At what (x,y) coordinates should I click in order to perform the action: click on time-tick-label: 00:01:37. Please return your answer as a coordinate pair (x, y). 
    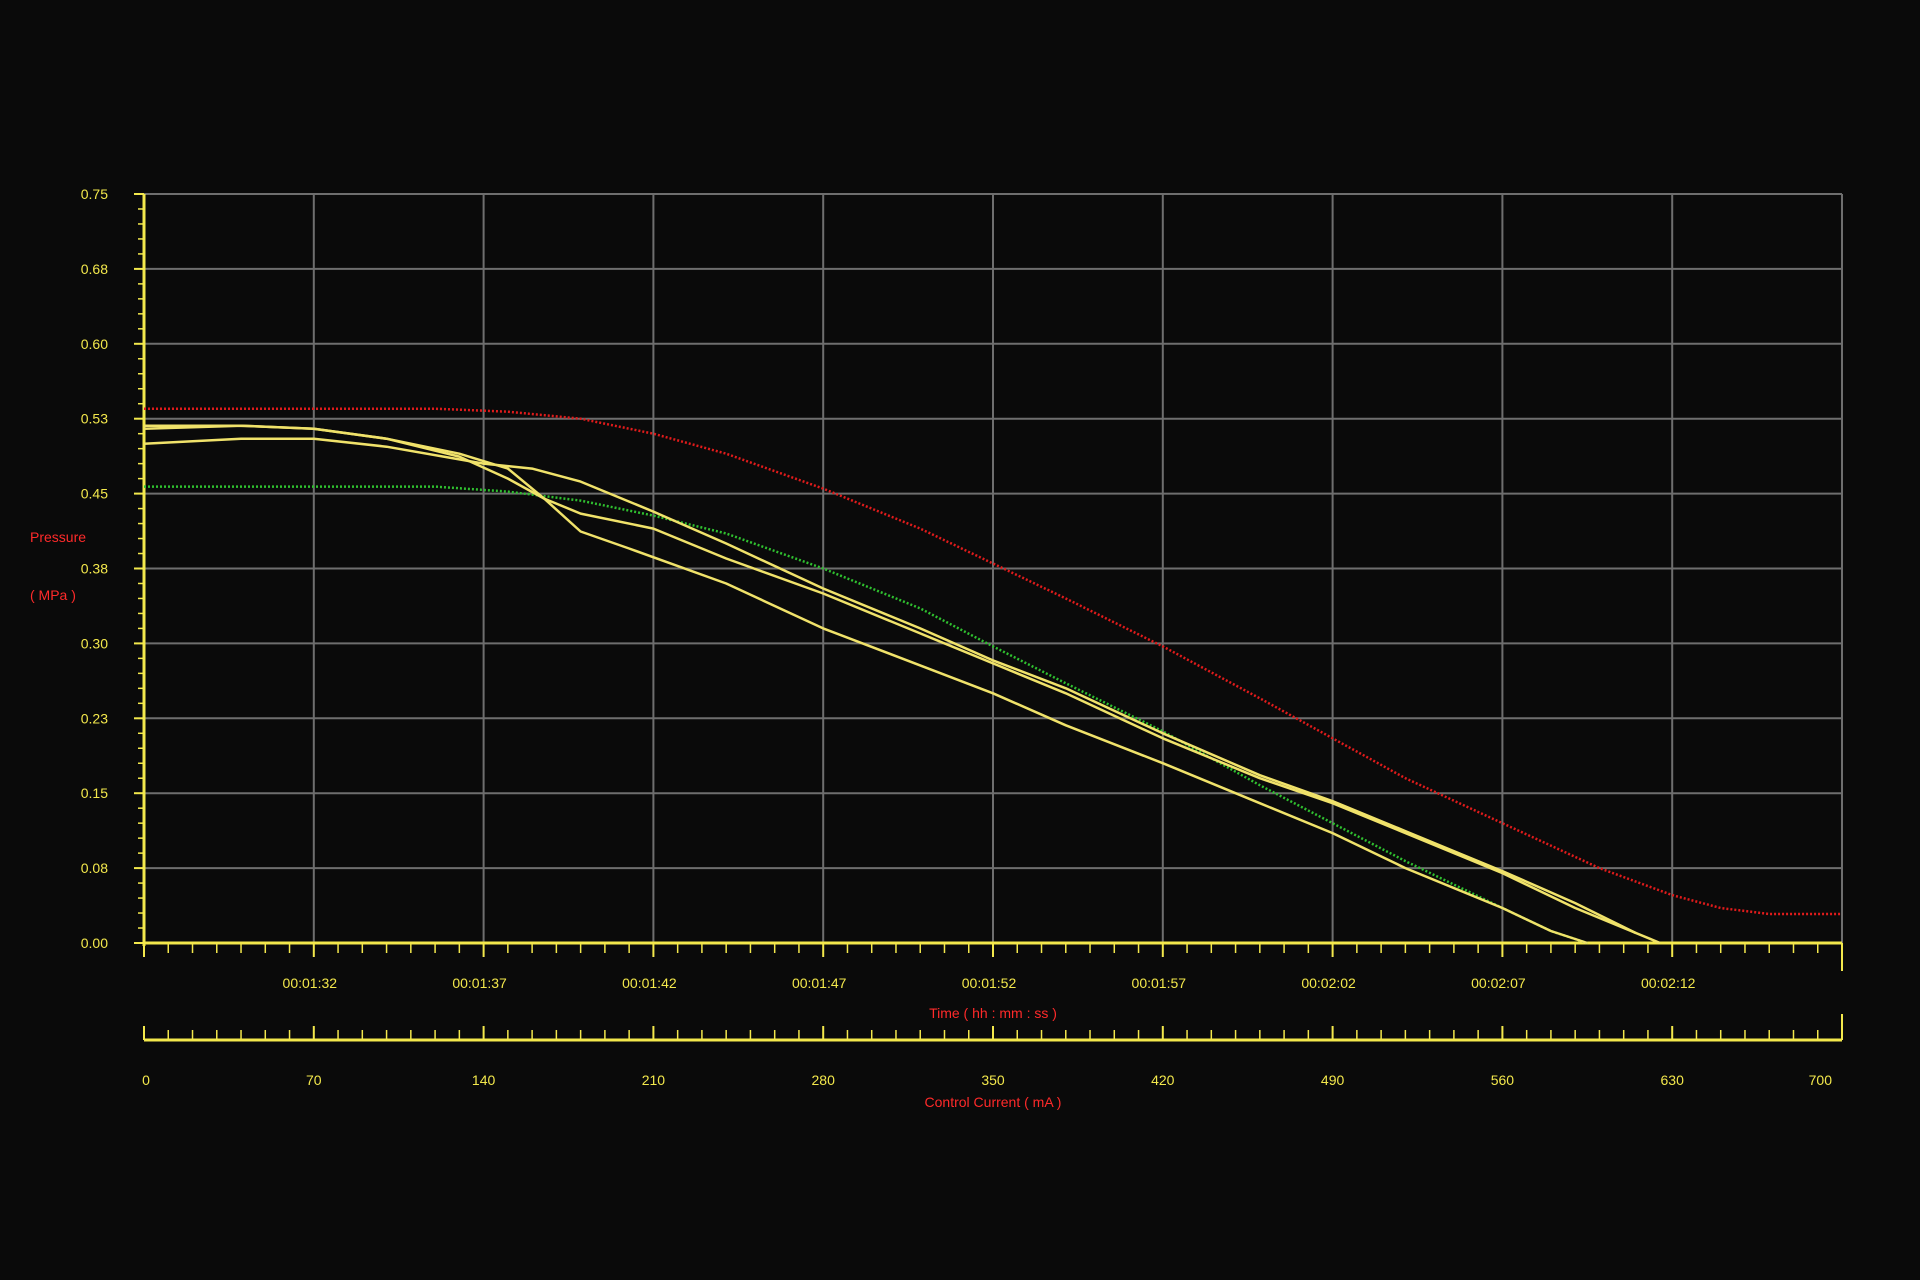
    Looking at the image, I should click on (479, 983).